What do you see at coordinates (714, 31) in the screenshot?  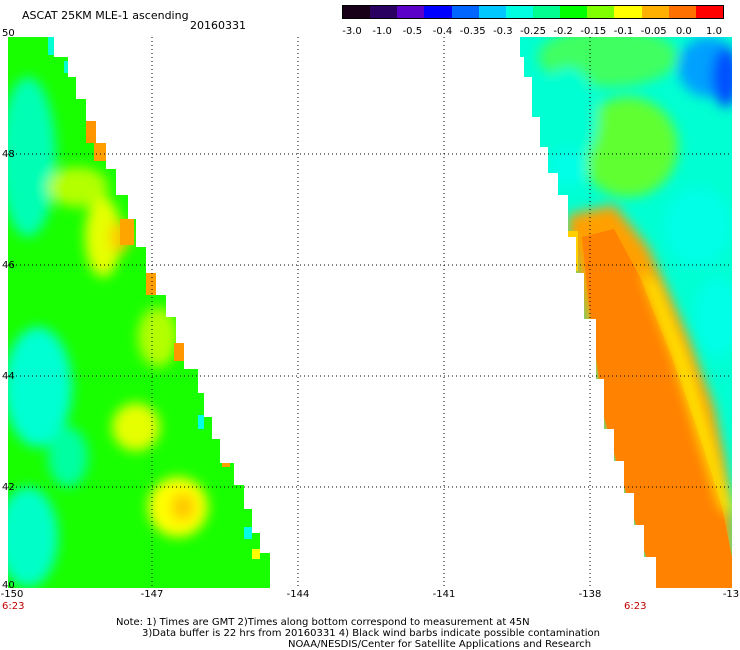 I see `colorbar-tick-label: 1.0` at bounding box center [714, 31].